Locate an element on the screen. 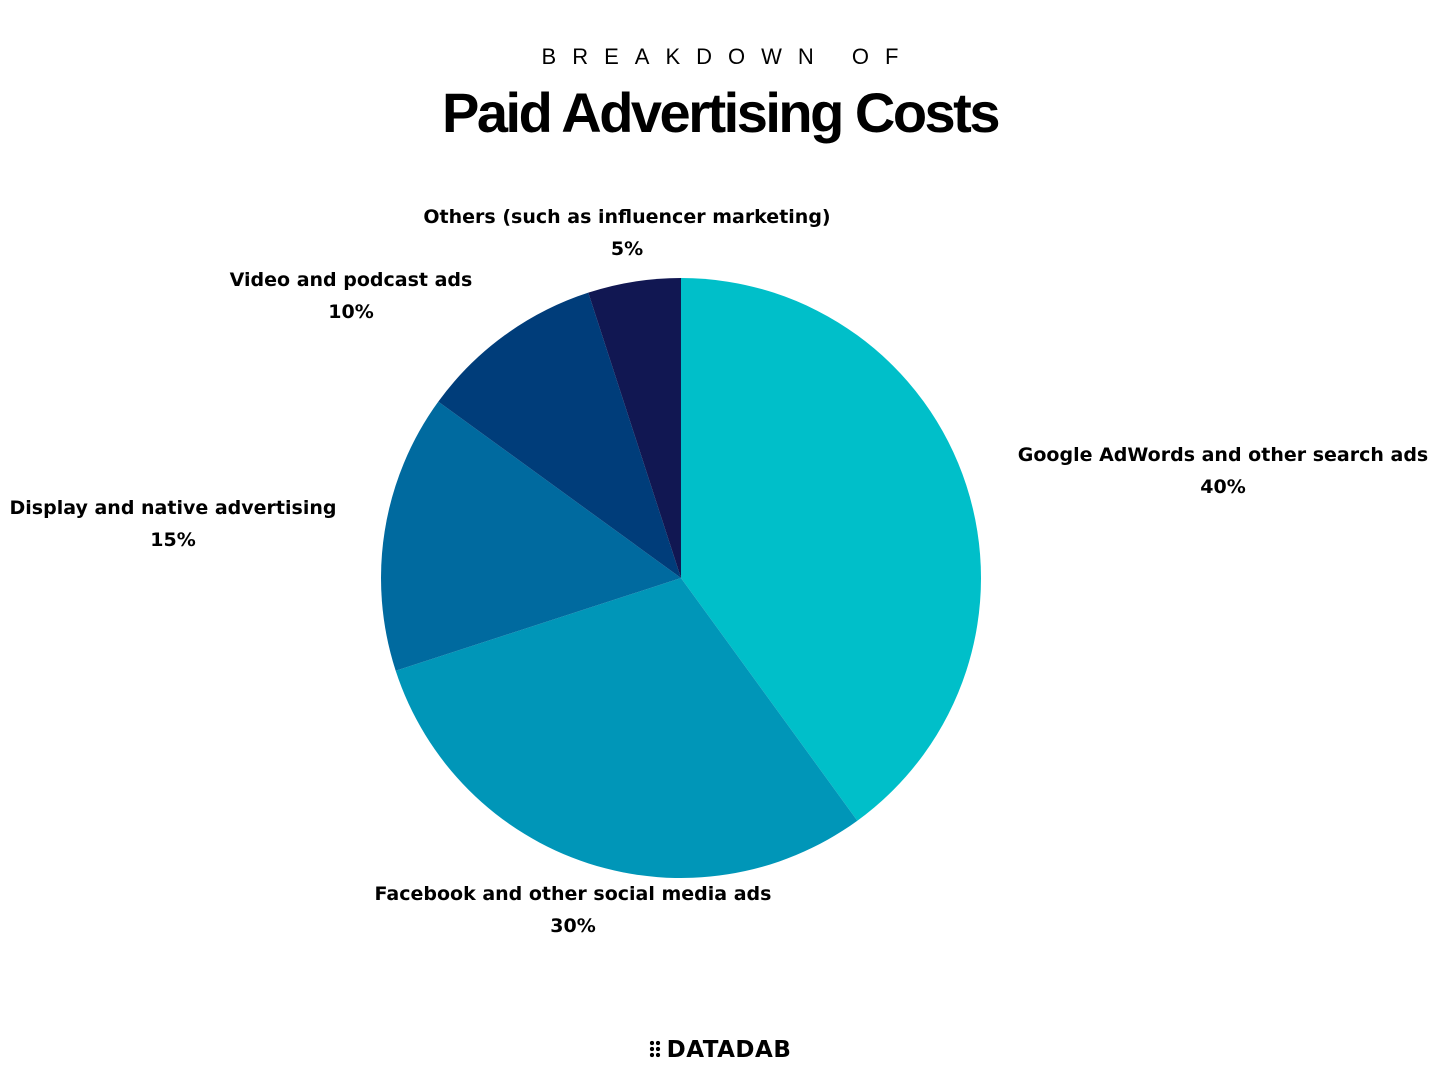  slice-label-display: Display and native advertising 15% is located at coordinates (173, 524).